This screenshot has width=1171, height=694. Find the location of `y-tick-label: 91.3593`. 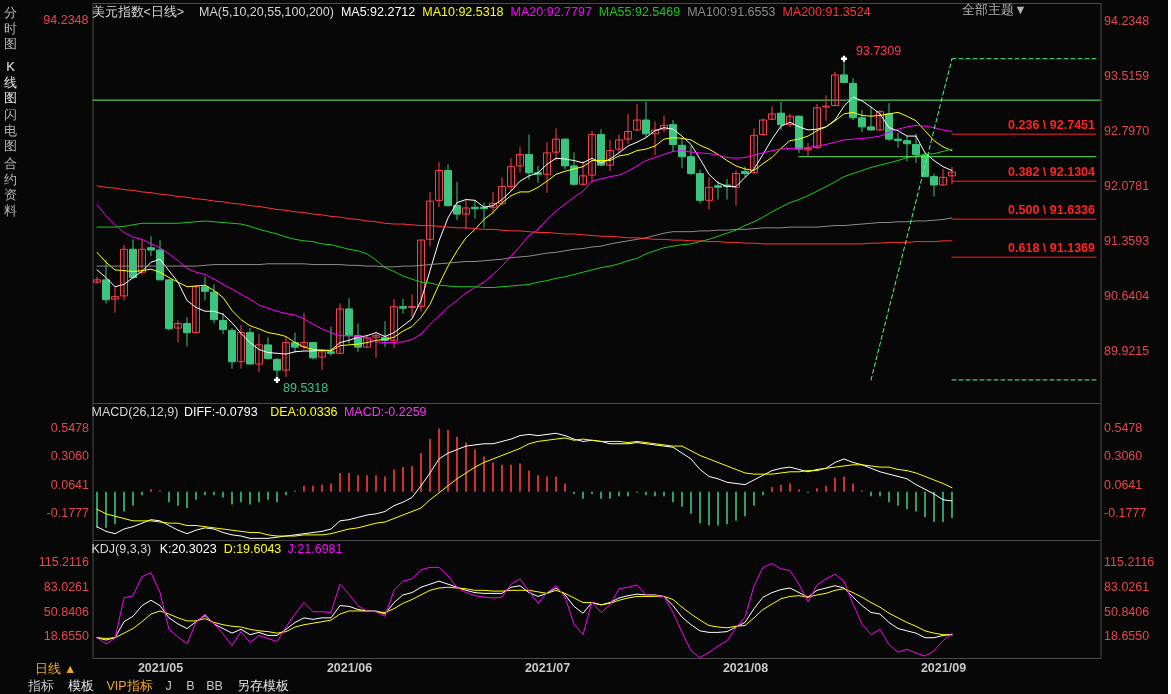

y-tick-label: 91.3593 is located at coordinates (1127, 240).